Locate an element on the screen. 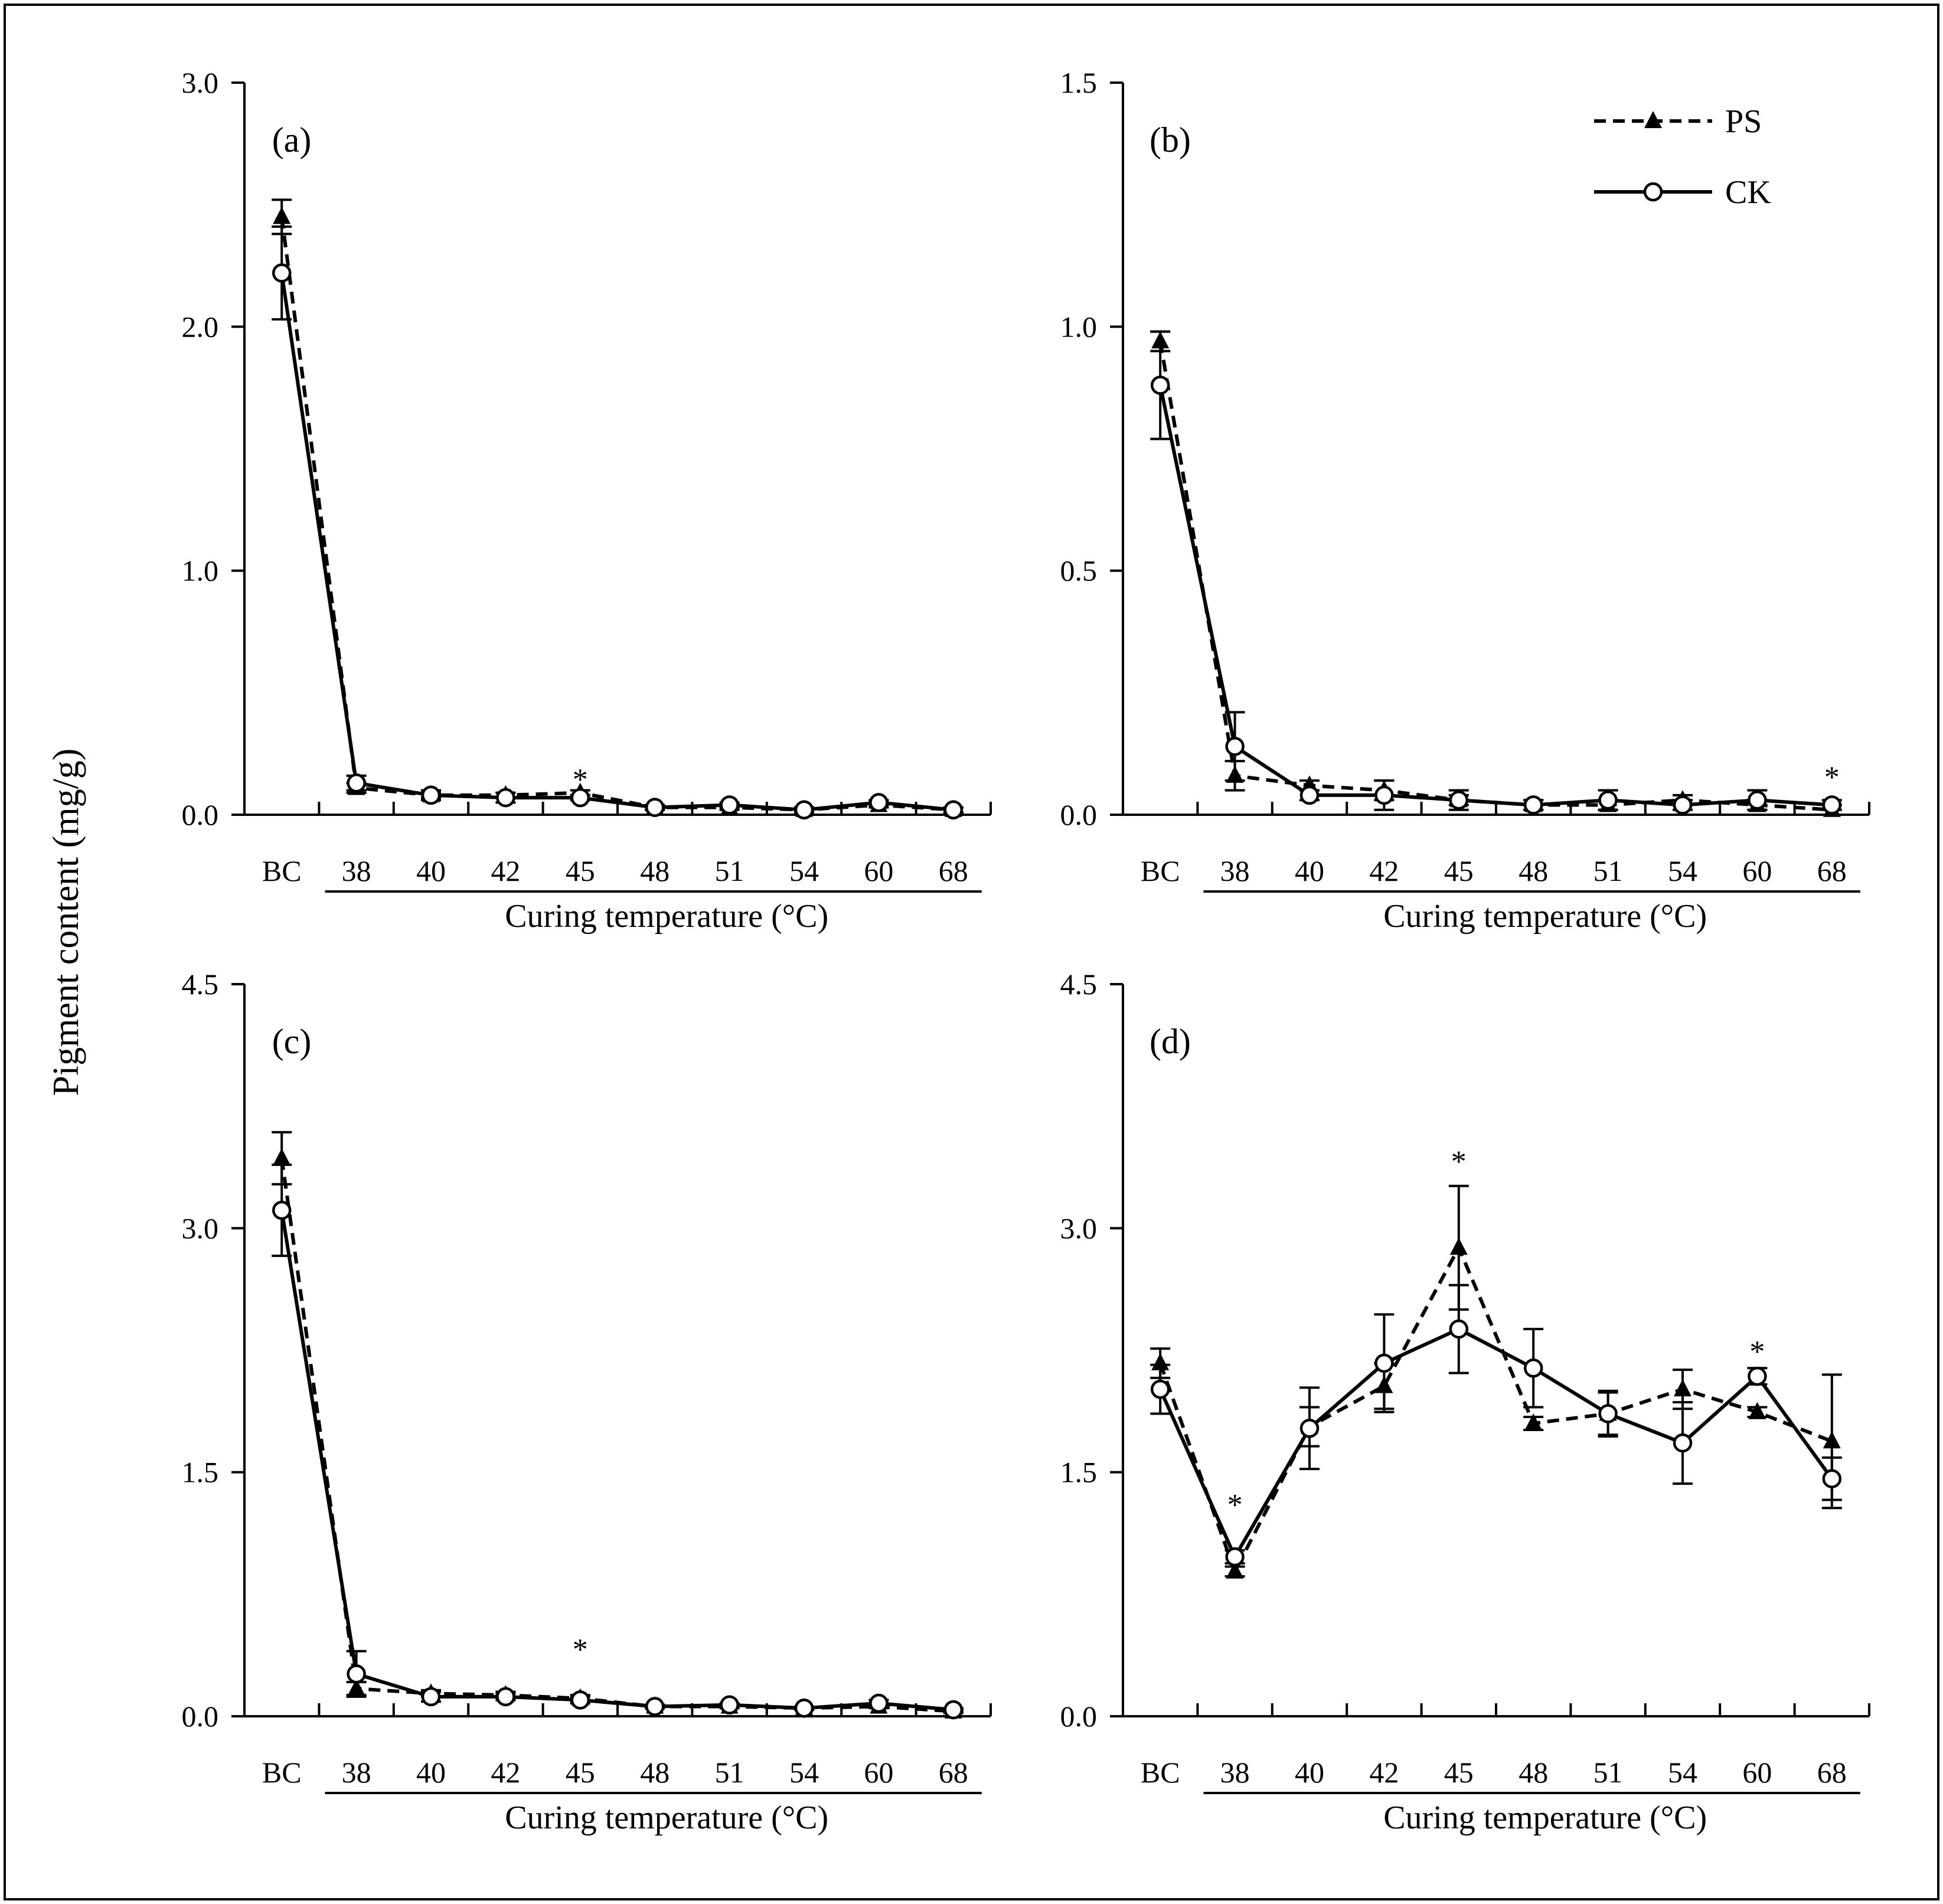 The image size is (1943, 1904). legend-item-ck: CK is located at coordinates (1682, 192).